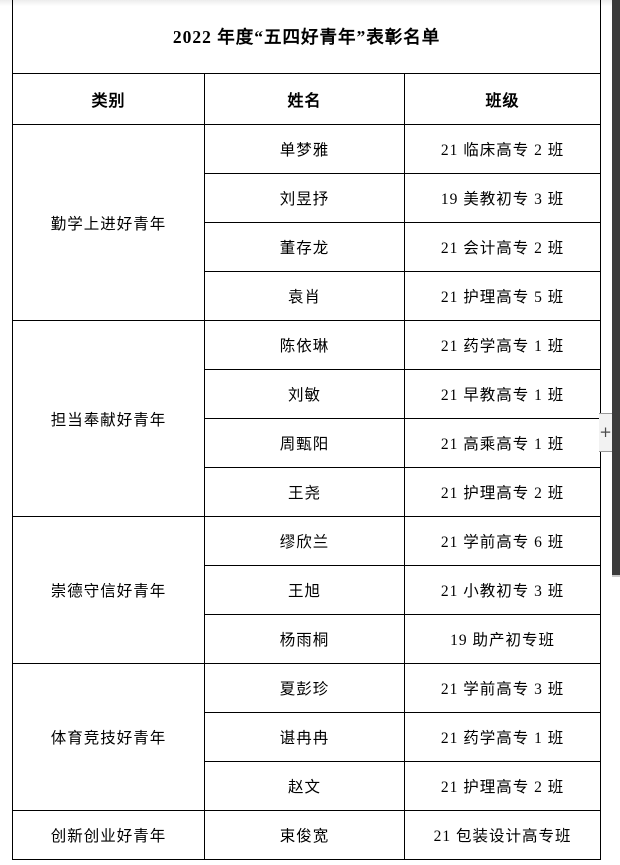 This screenshot has width=620, height=865. Describe the element at coordinates (502, 296) in the screenshot. I see `class-cell: 21 护理高专 5 班` at that location.